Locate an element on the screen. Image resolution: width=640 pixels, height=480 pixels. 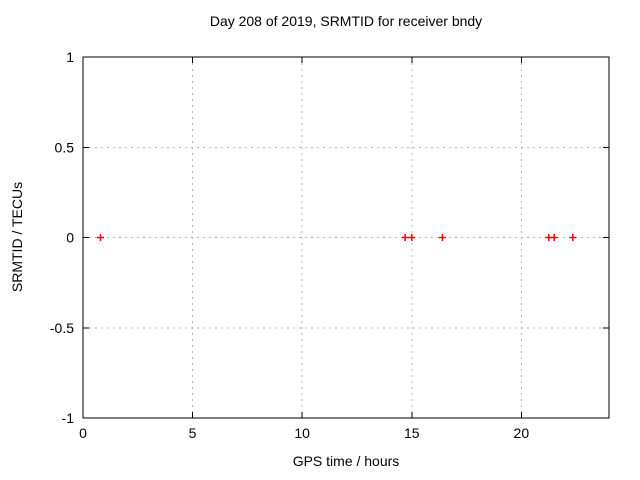
y-tick-label: 1 is located at coordinates (70, 57).